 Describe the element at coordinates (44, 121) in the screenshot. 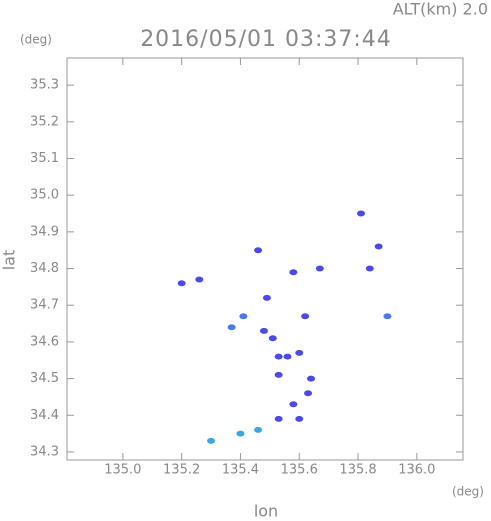

I see `y-tick-label: 35.2` at that location.